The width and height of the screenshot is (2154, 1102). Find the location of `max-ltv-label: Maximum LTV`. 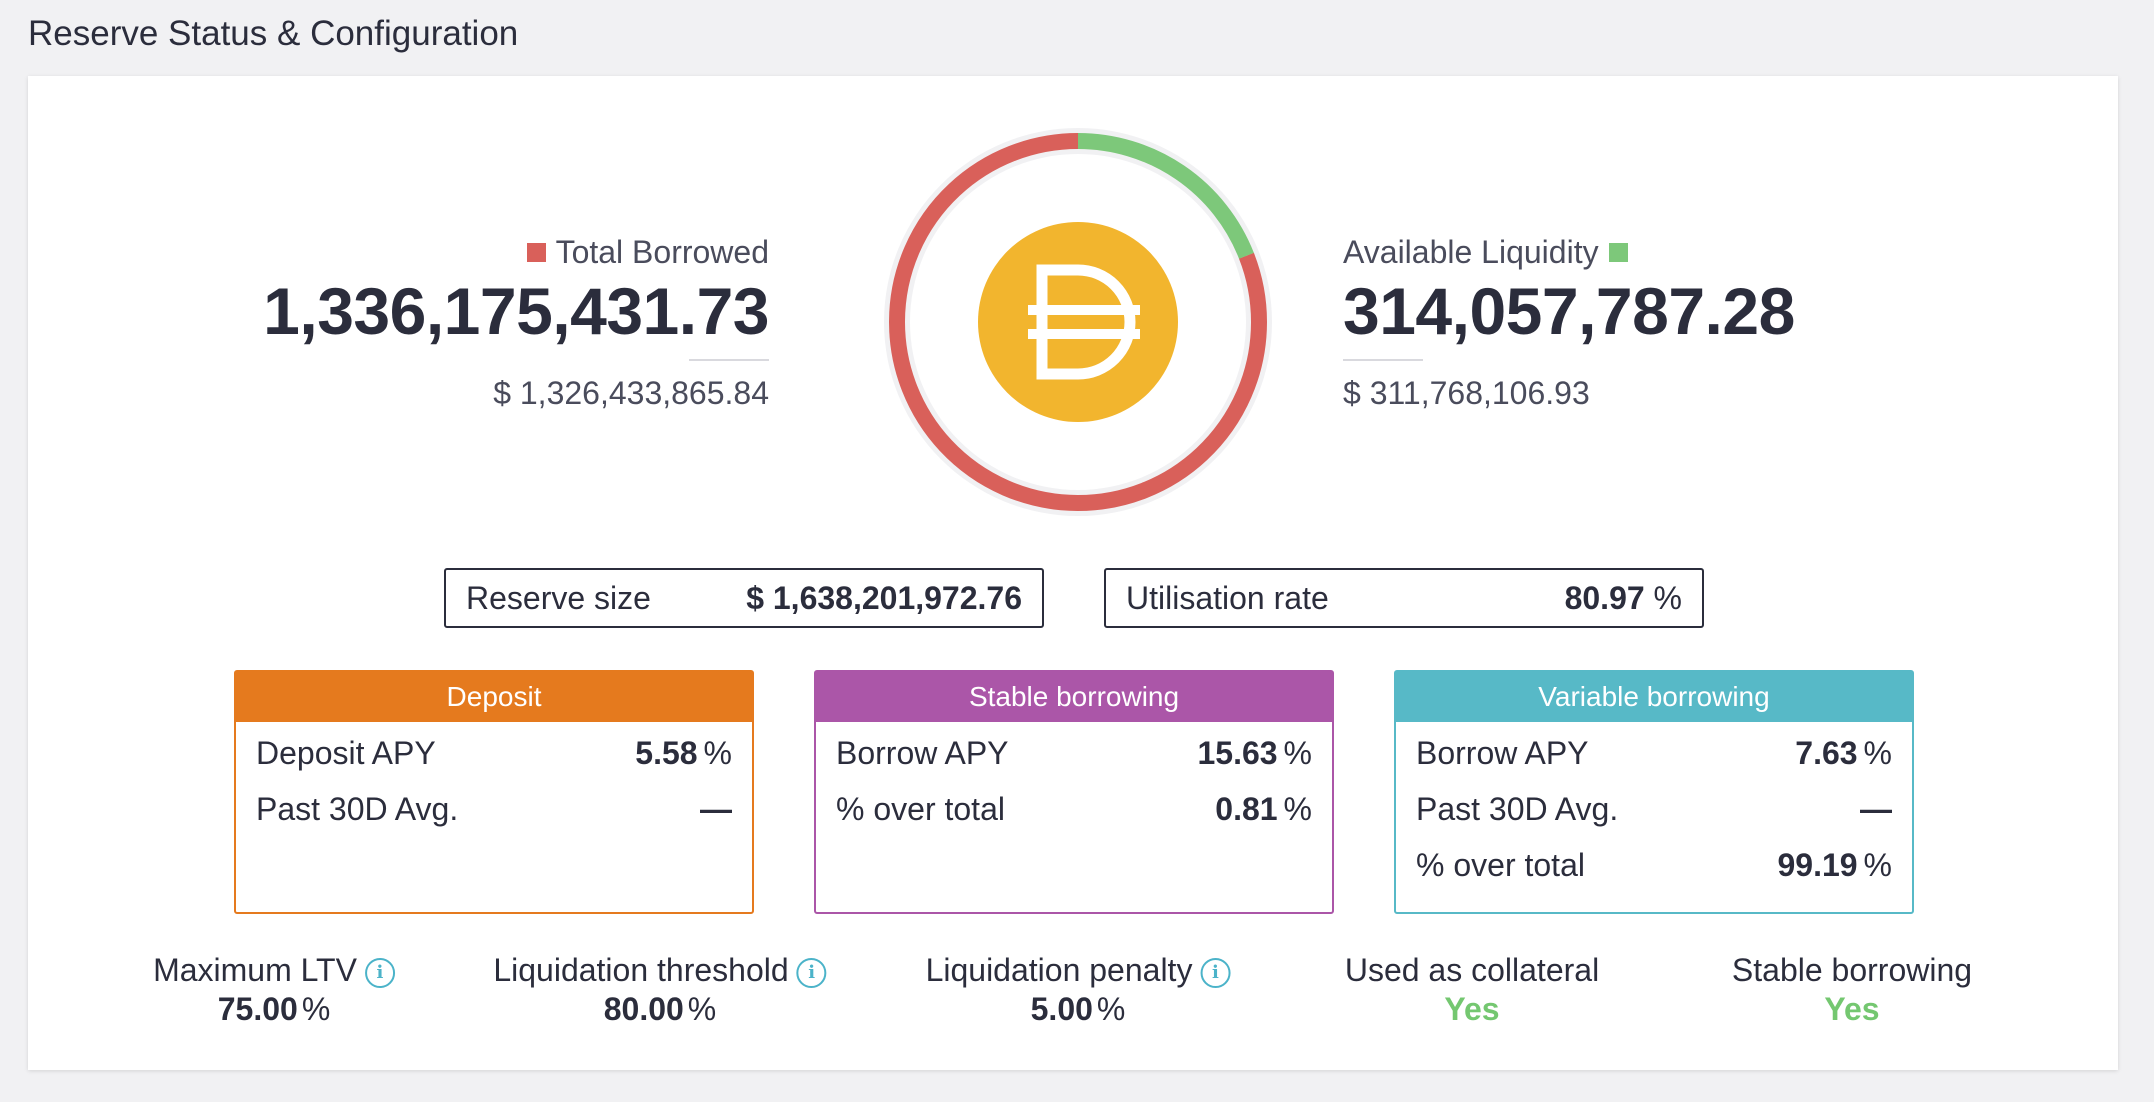

max-ltv-label: Maximum LTV is located at coordinates (255, 970).